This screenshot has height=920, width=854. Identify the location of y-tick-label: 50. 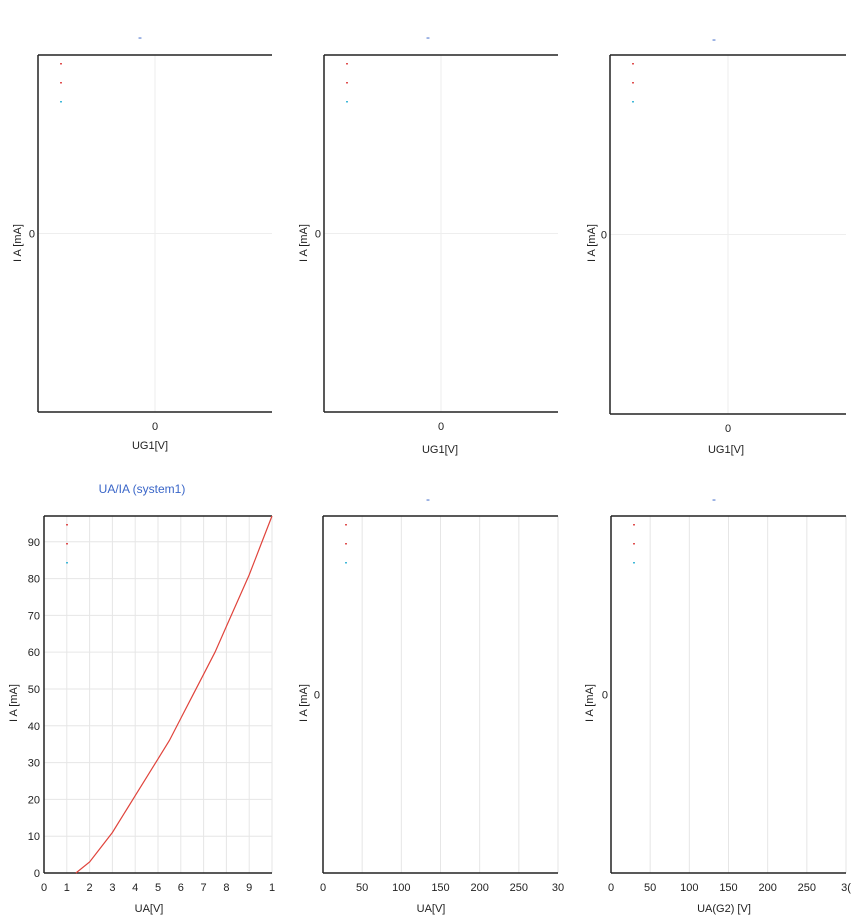
(34, 690).